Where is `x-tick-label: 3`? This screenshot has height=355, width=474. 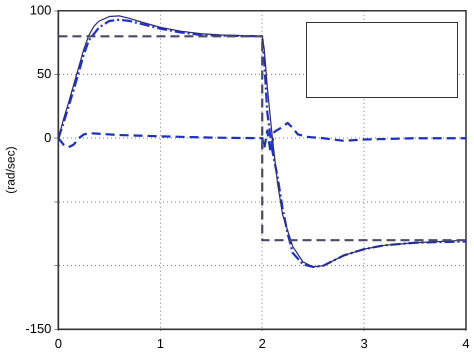
x-tick-label: 3 is located at coordinates (364, 343).